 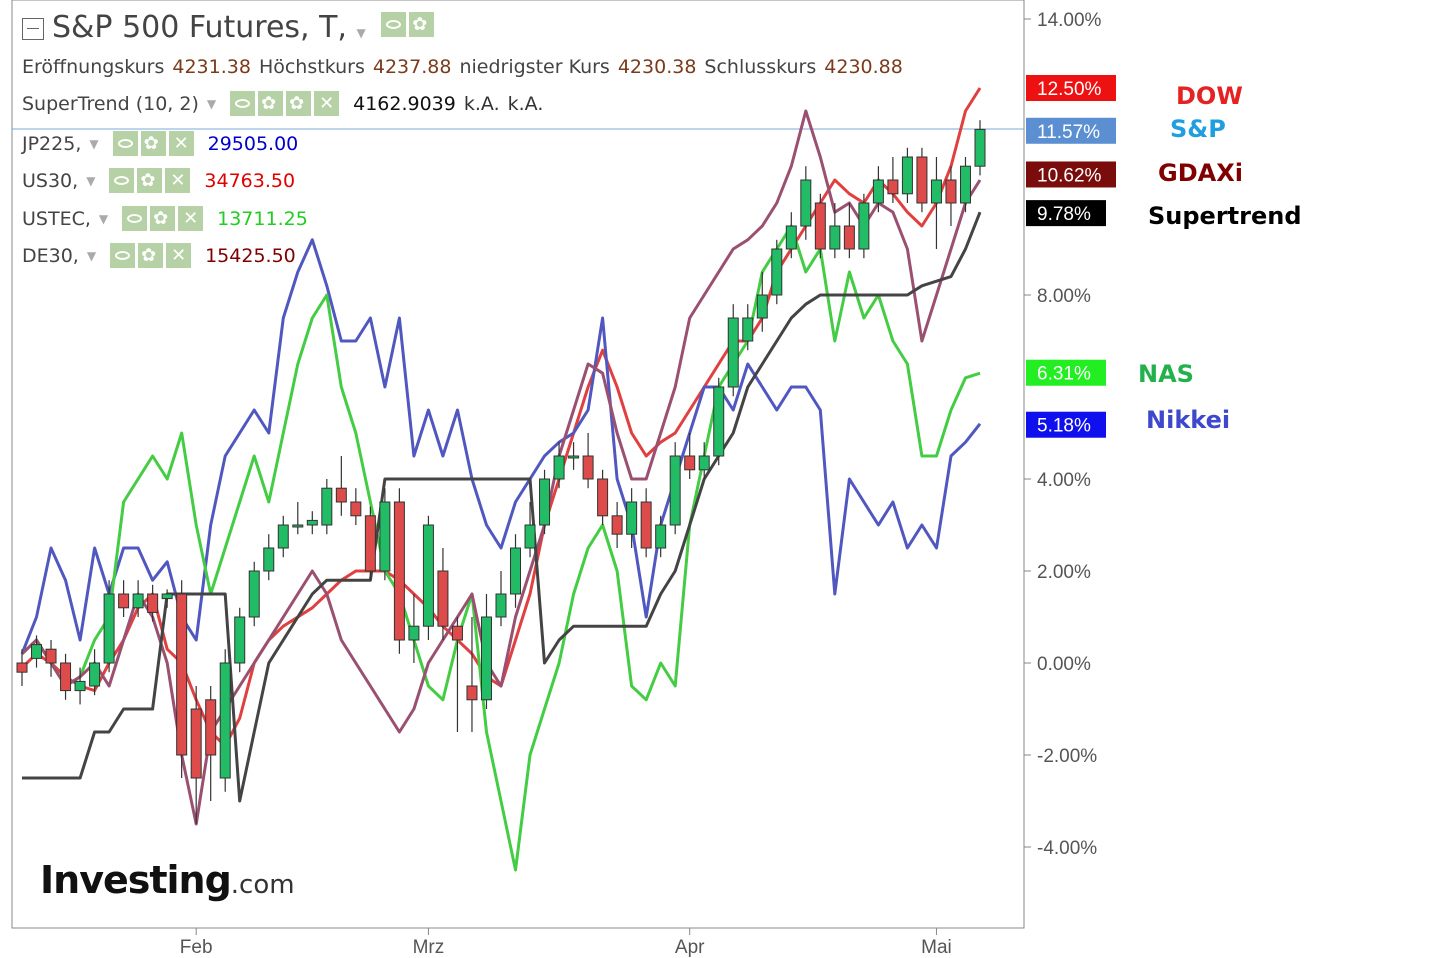 What do you see at coordinates (481, 103) in the screenshot?
I see `supertrend-na-1: k.A.` at bounding box center [481, 103].